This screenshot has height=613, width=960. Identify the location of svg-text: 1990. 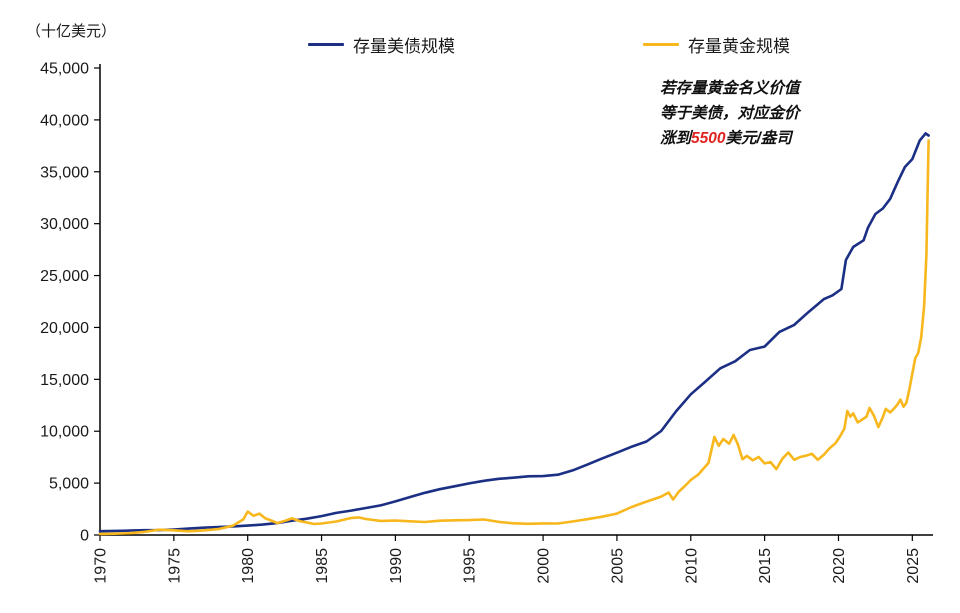
(396, 566).